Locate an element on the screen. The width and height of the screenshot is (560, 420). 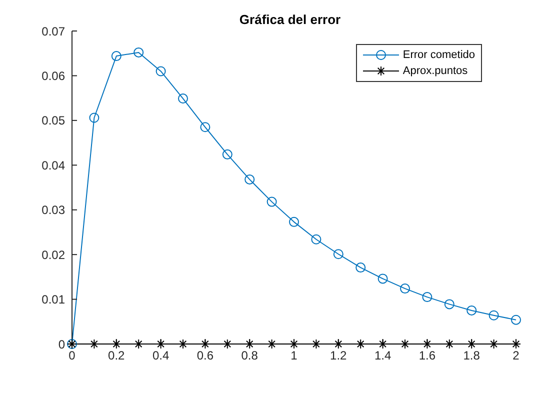
chart-title: Gráfica del error is located at coordinates (290, 19).